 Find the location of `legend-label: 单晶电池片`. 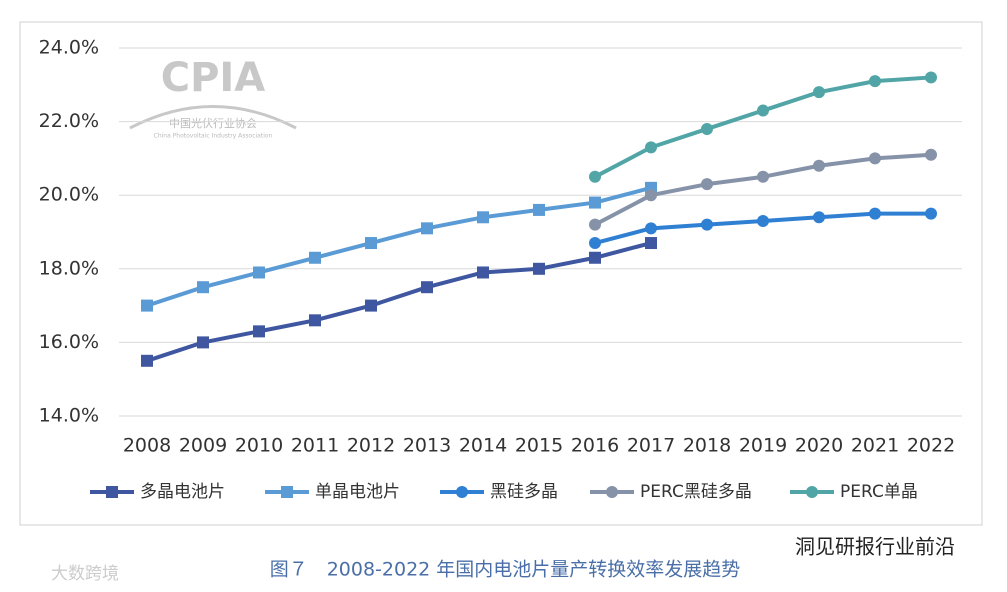

legend-label: 单晶电池片 is located at coordinates (357, 492).